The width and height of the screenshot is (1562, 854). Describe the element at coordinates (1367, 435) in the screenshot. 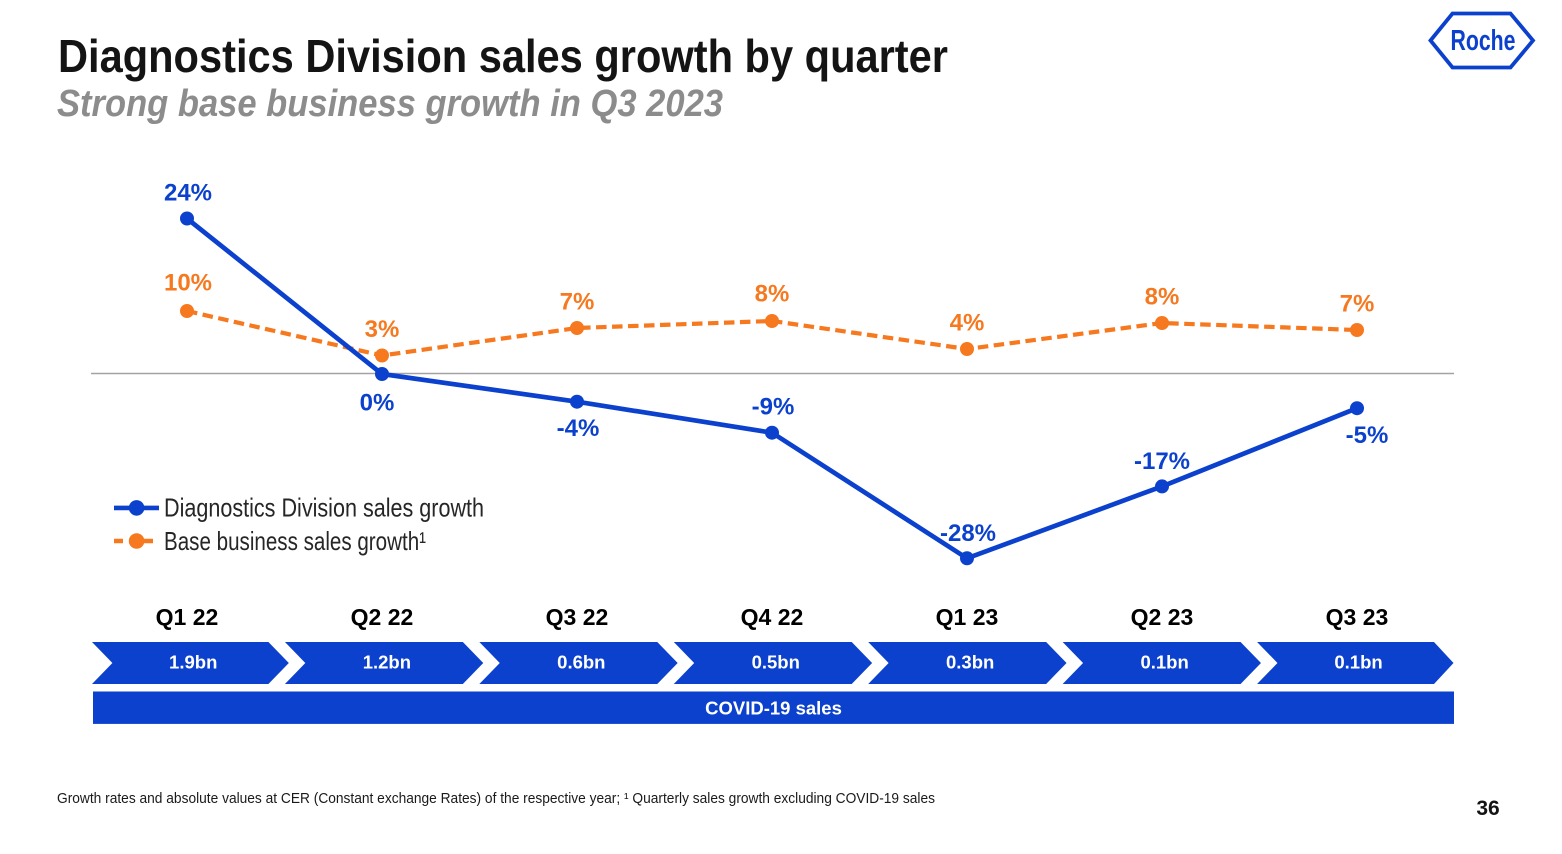

I see `svg-text: -5%` at that location.